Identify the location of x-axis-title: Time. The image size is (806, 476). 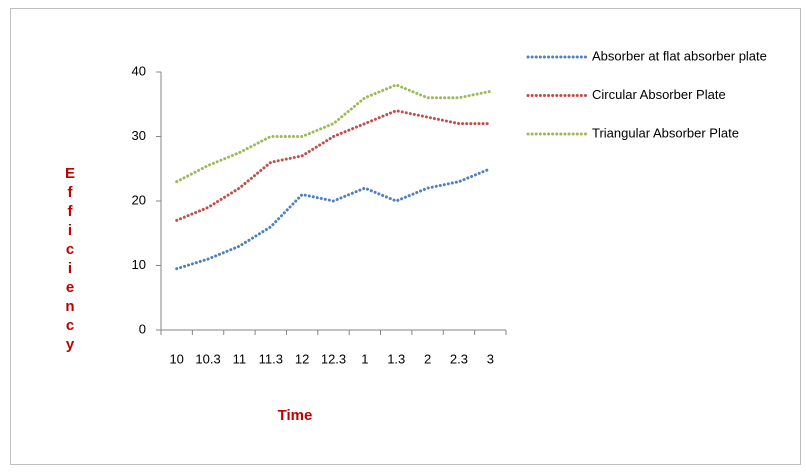
(295, 415).